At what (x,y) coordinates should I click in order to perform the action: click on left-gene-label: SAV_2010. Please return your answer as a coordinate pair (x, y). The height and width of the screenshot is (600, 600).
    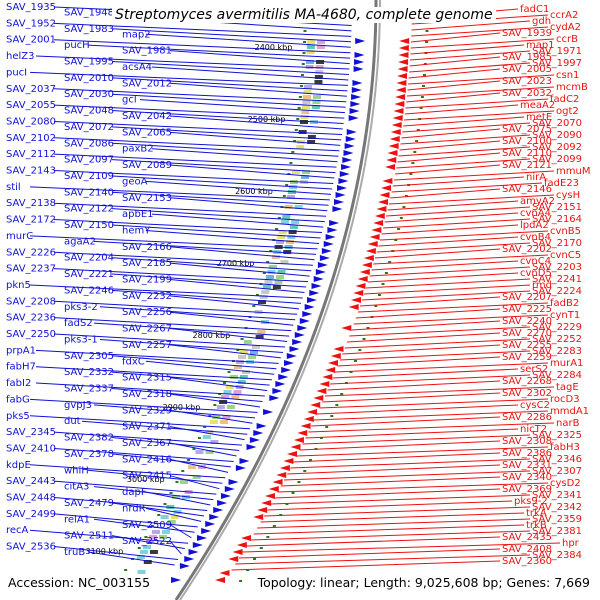
    Looking at the image, I should click on (89, 78).